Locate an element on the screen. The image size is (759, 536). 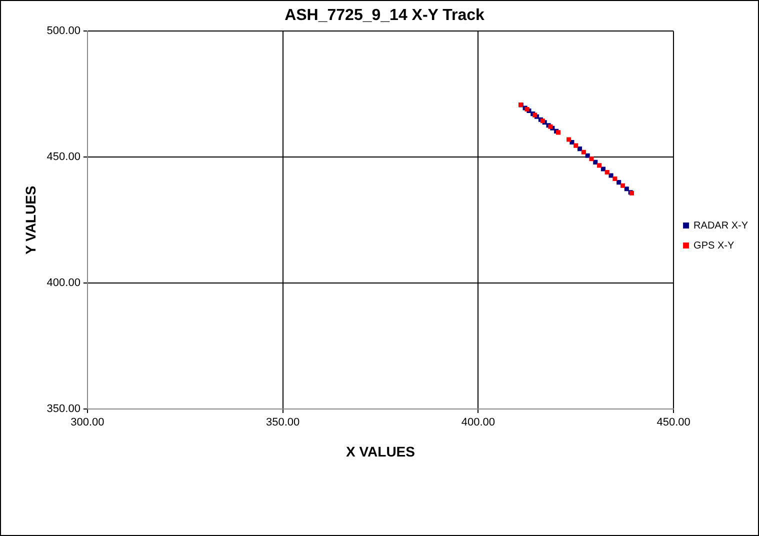
y-tick-label: 350.00 is located at coordinates (63, 409).